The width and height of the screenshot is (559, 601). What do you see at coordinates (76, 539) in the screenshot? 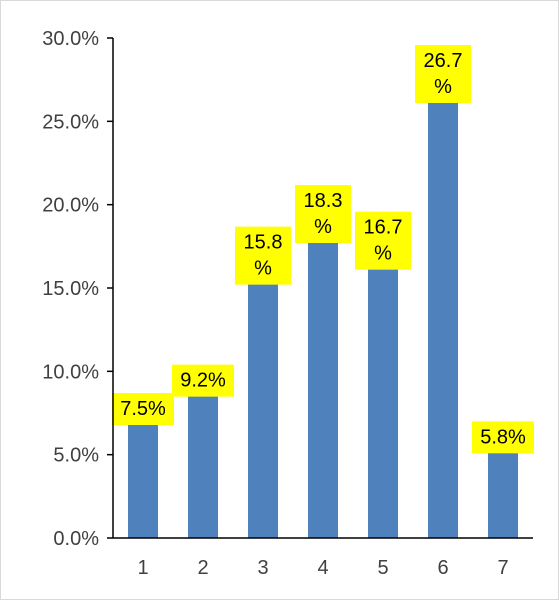
I see `y-tick-label: 0.0%` at bounding box center [76, 539].